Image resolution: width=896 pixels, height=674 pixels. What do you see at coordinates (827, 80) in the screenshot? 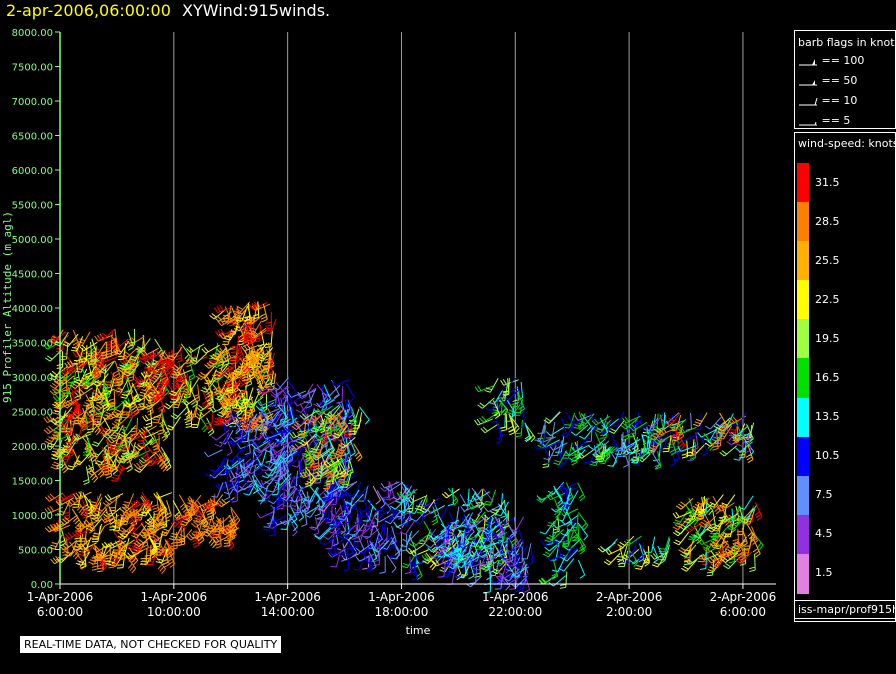
I see `barb-legend-50: == 50` at bounding box center [827, 80].